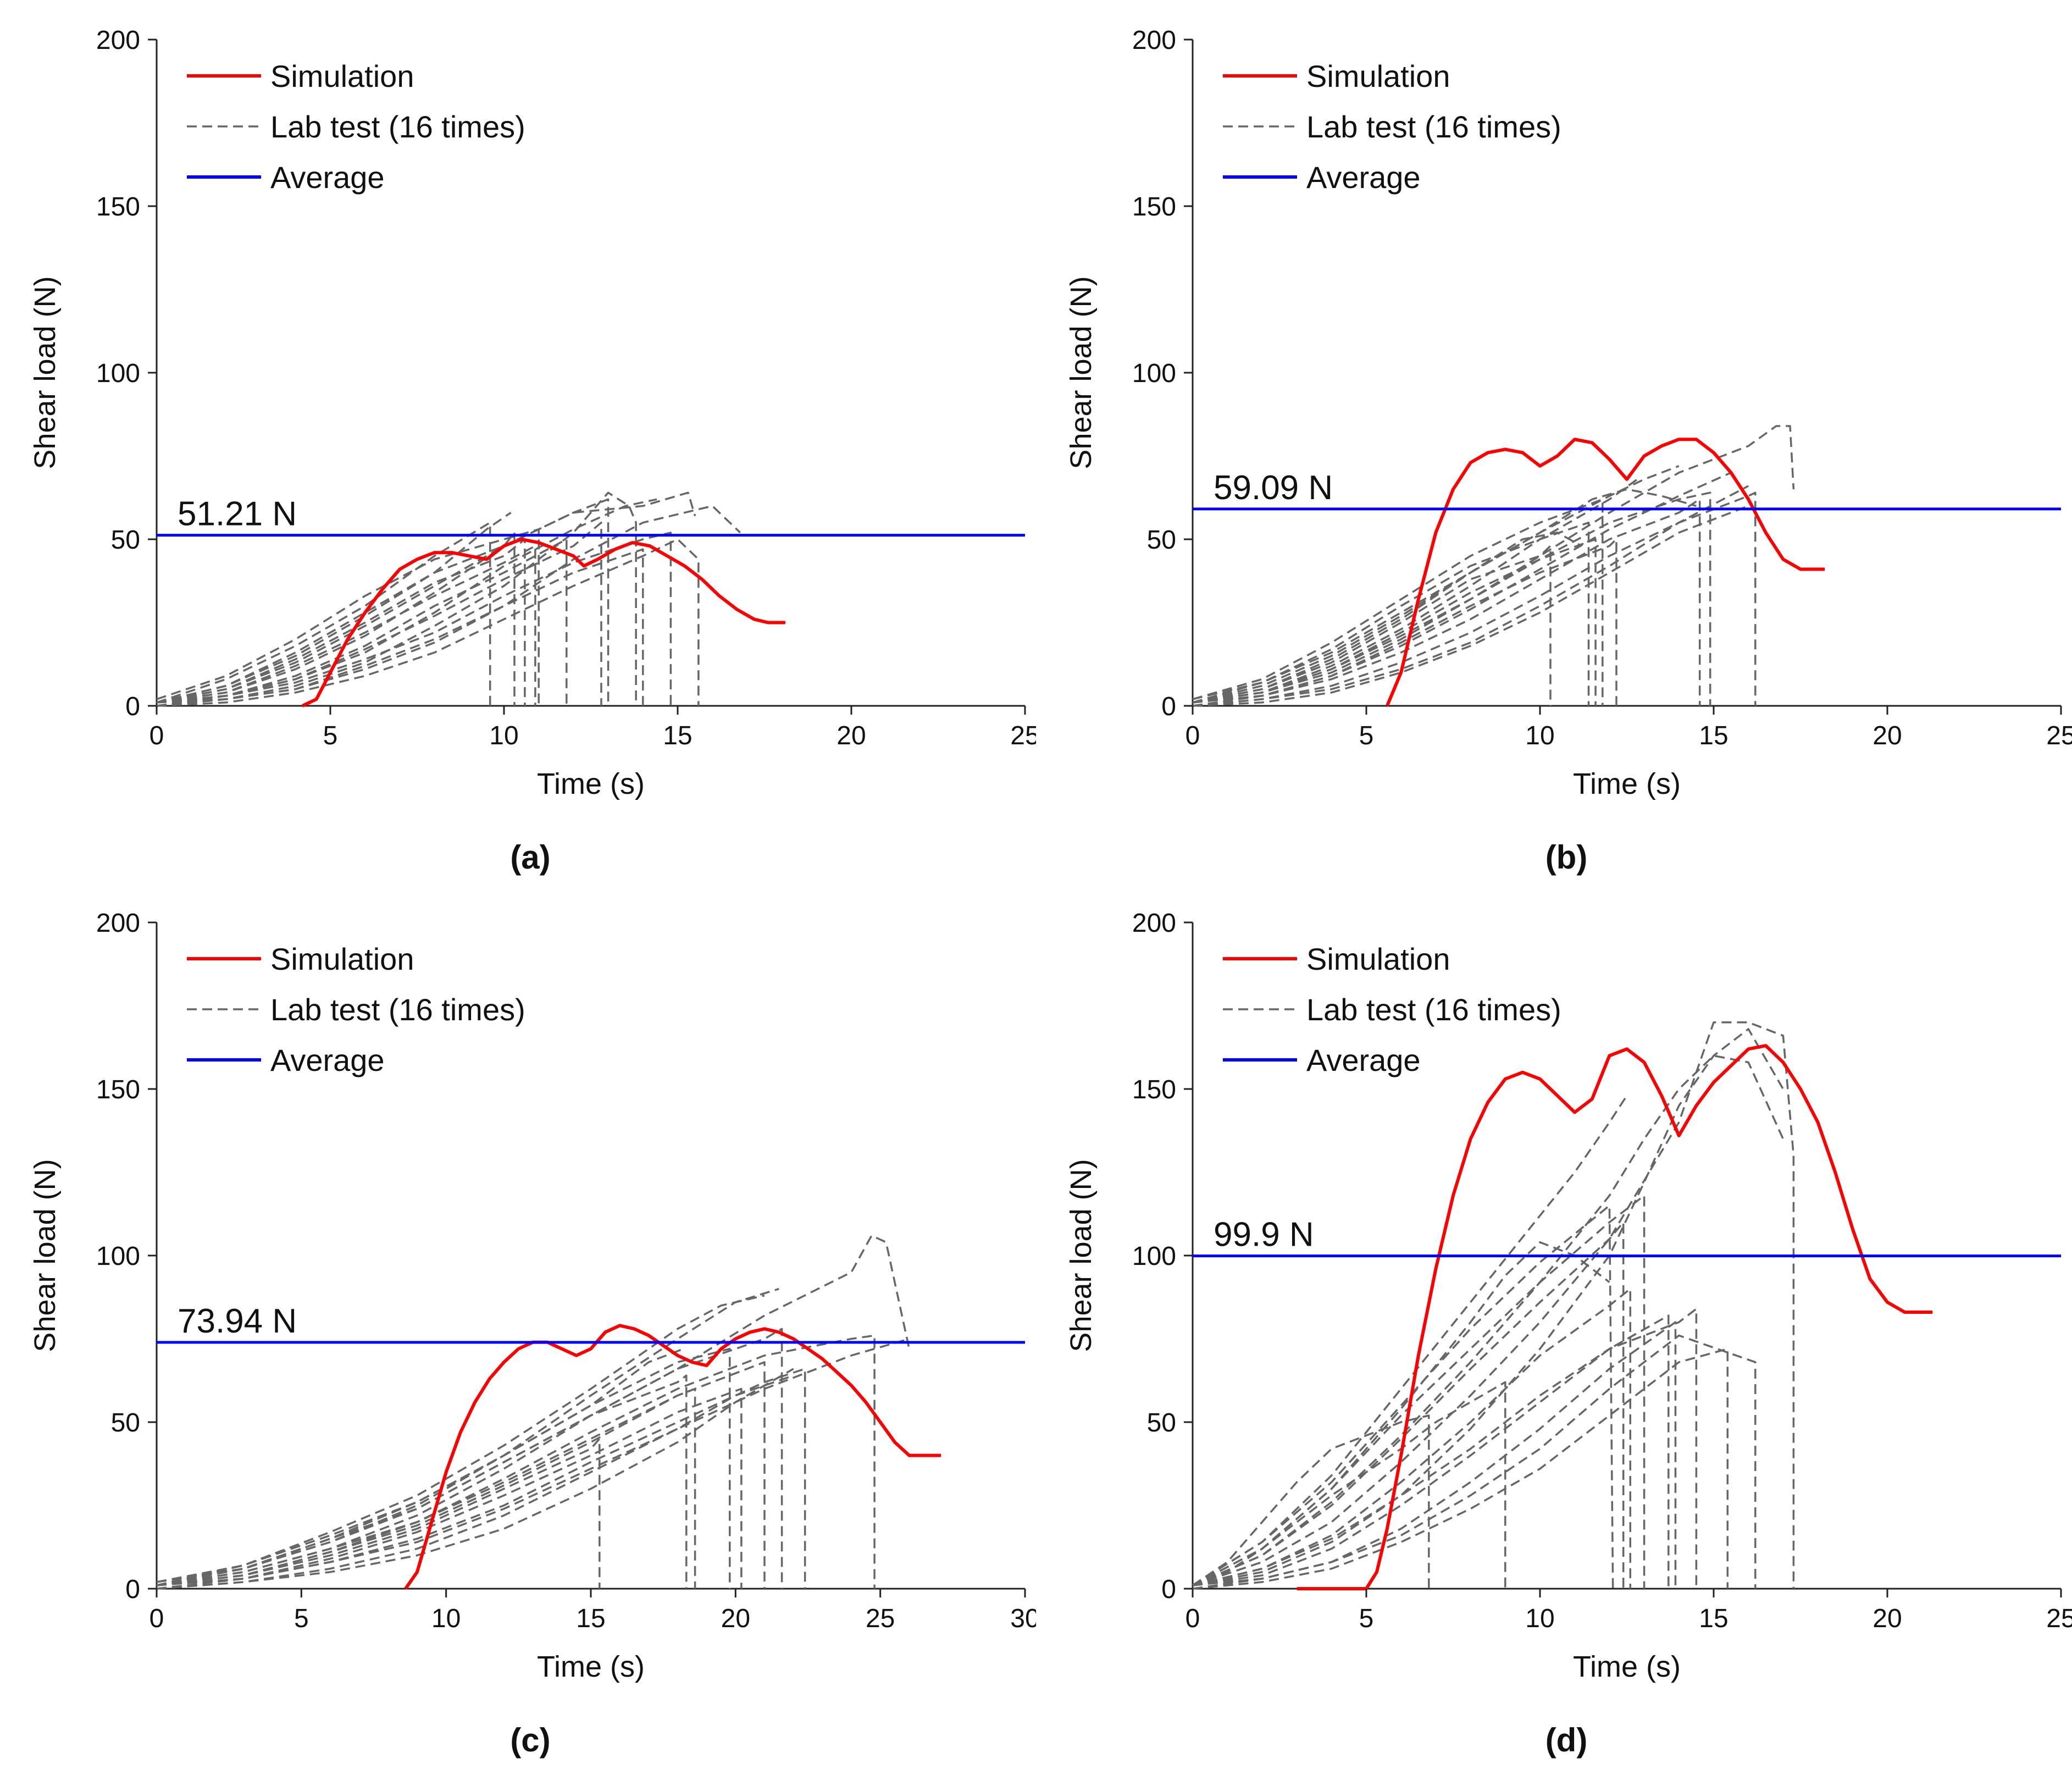  Describe the element at coordinates (530, 857) in the screenshot. I see `panel-caption: (a)` at that location.